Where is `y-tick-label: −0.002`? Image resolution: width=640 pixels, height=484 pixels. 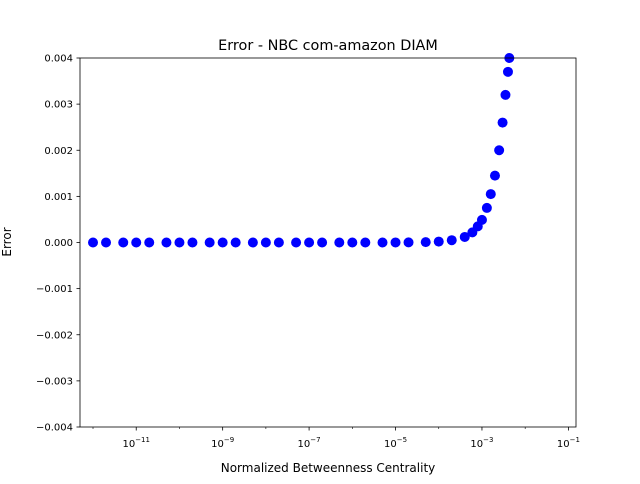
y-tick-label: −0.002 is located at coordinates (54, 335).